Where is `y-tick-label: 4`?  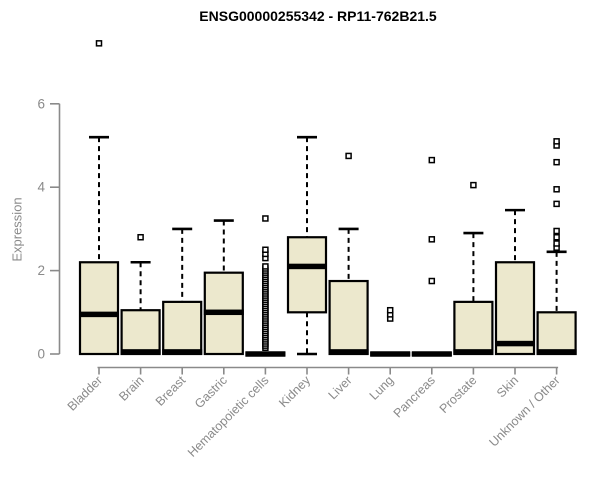
y-tick-label: 4 is located at coordinates (41, 187).